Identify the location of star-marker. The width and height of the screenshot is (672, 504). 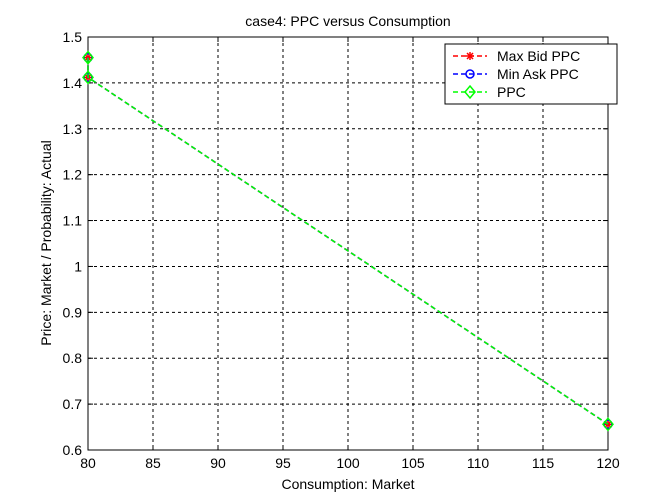
(470, 56).